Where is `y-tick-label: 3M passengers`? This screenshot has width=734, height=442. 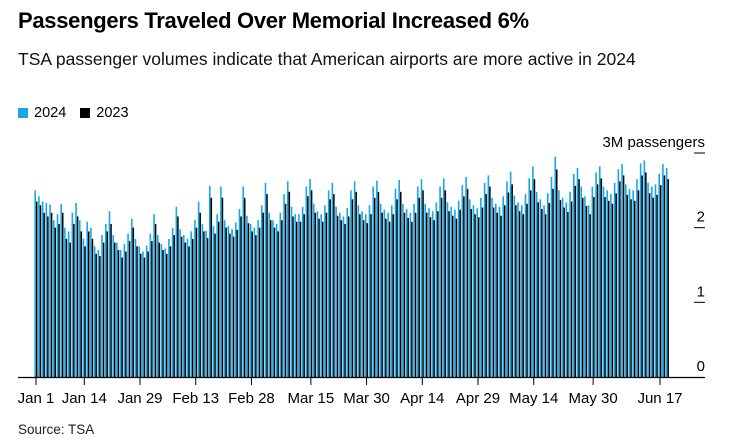
y-tick-label: 3M passengers is located at coordinates (653, 142).